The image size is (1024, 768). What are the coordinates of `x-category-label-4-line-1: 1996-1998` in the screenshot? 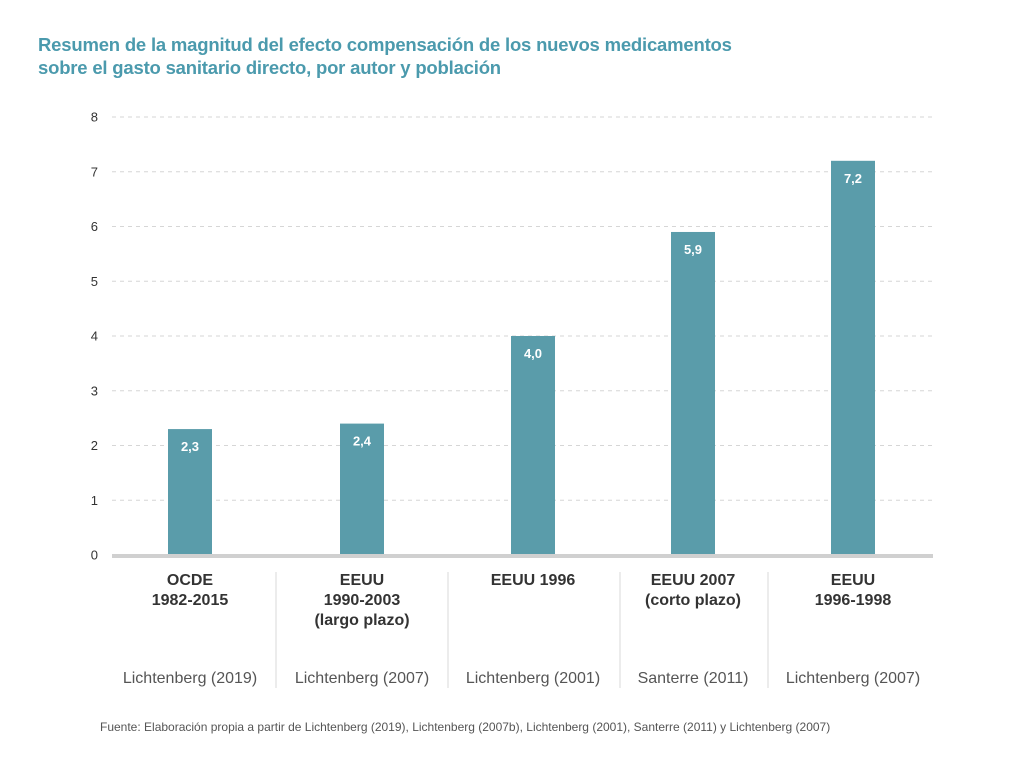 It's located at (853, 600).